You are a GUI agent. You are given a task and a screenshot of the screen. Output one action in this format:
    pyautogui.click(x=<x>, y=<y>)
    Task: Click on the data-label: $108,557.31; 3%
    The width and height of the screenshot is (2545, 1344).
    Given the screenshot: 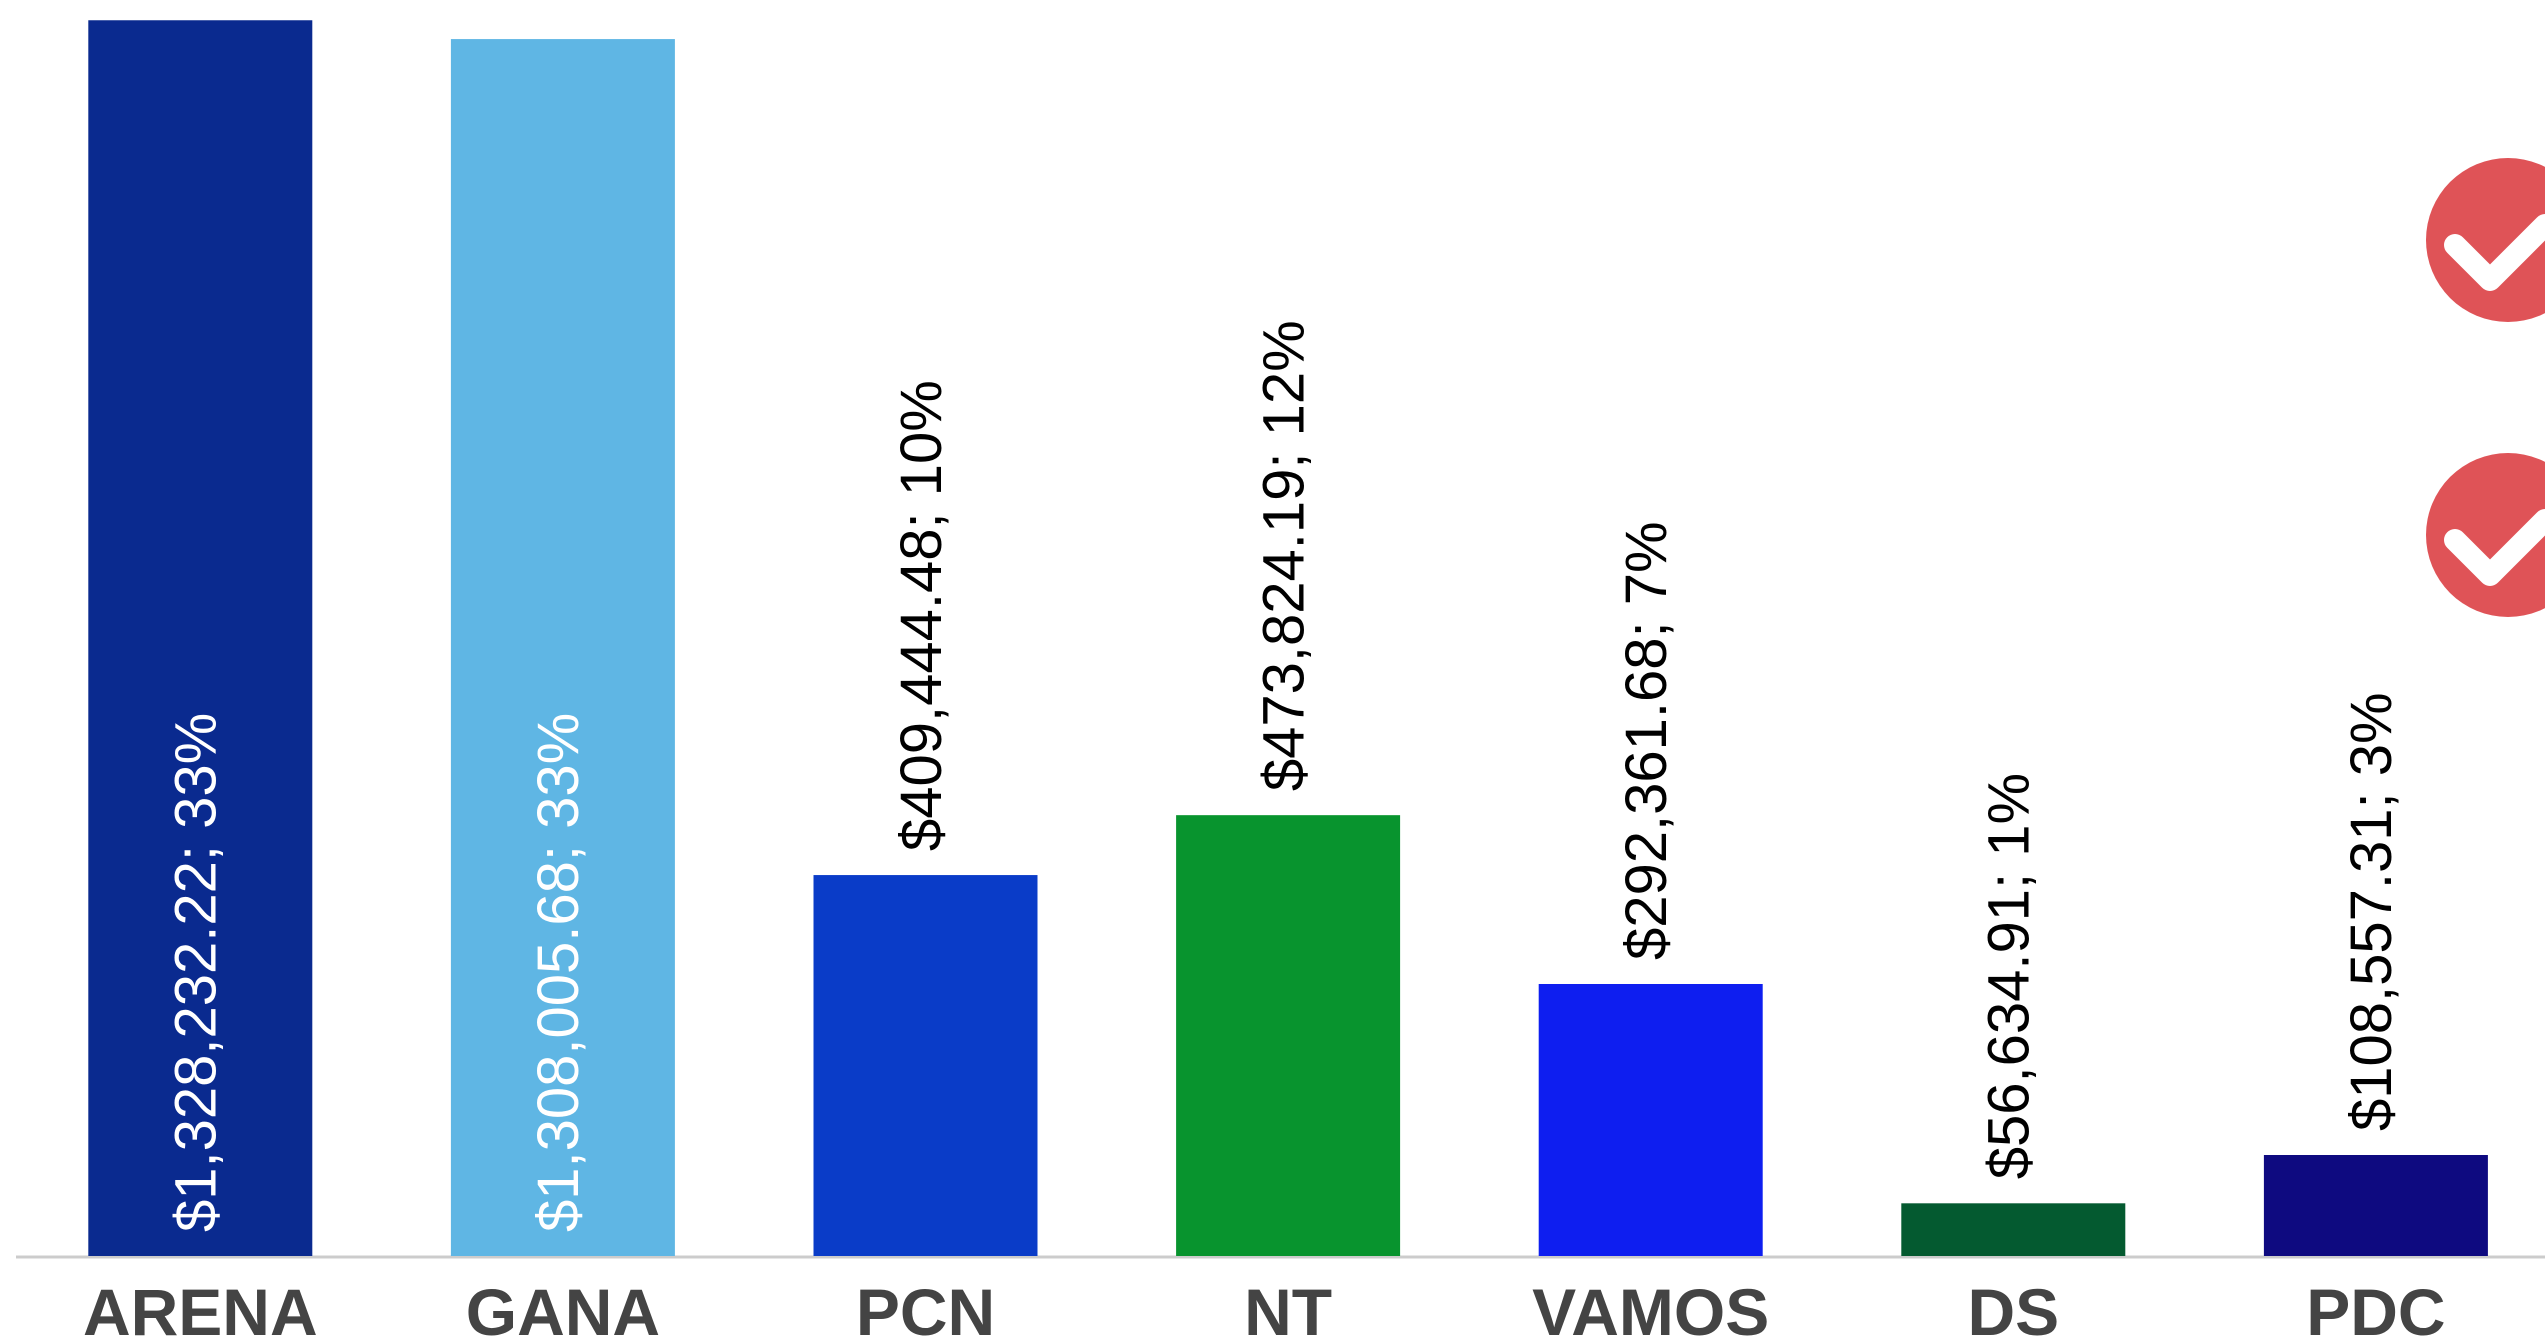 What is the action you would take?
    pyautogui.click(x=2371, y=911)
    